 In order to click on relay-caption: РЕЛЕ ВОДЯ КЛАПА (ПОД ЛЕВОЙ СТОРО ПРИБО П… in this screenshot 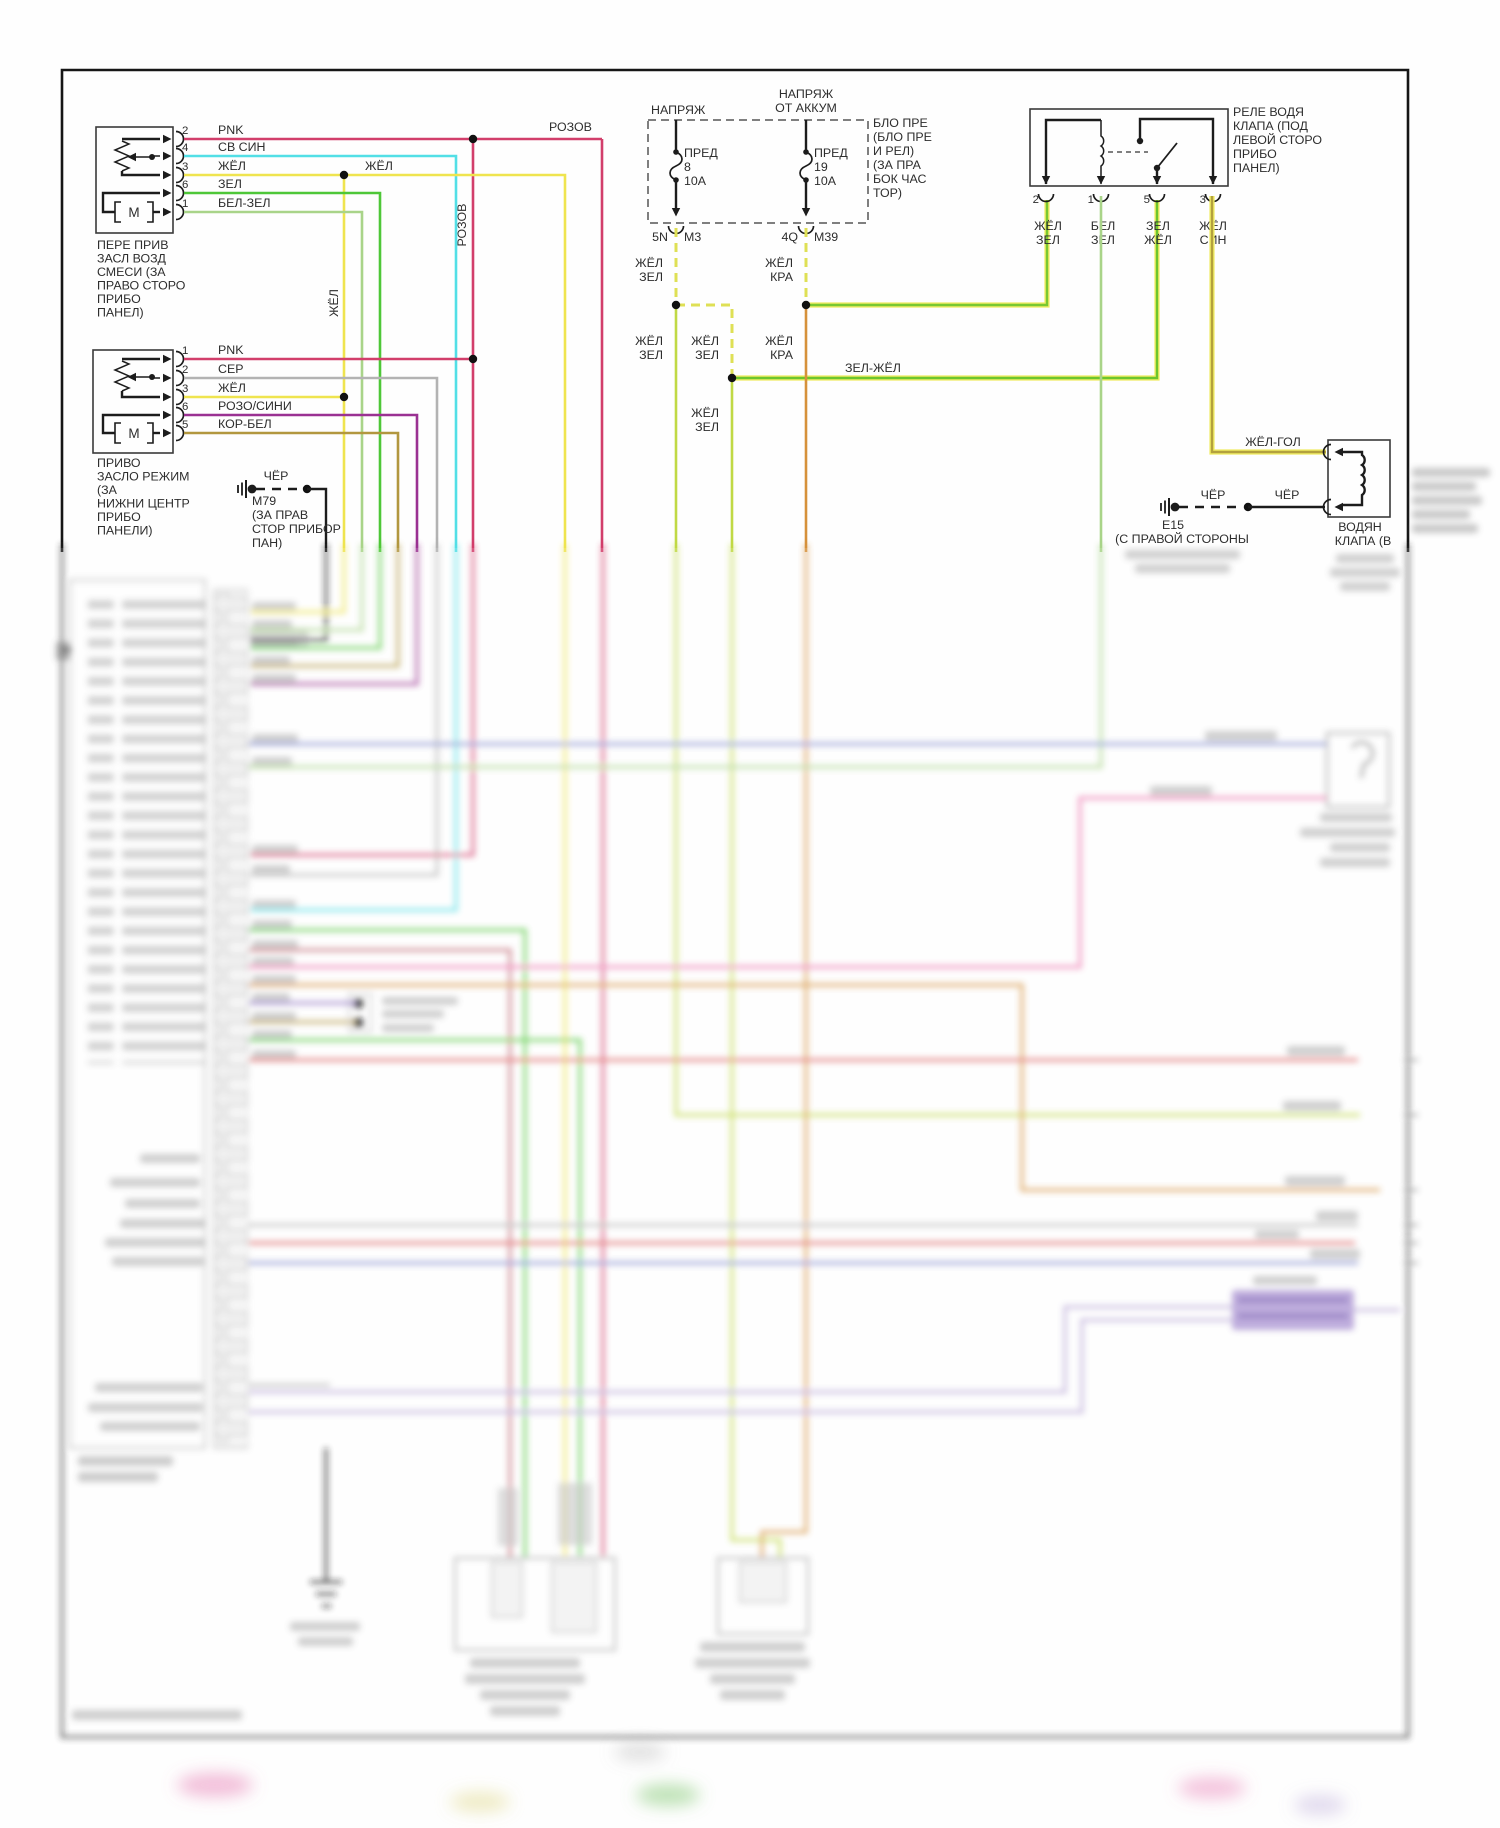, I will do `click(1277, 140)`.